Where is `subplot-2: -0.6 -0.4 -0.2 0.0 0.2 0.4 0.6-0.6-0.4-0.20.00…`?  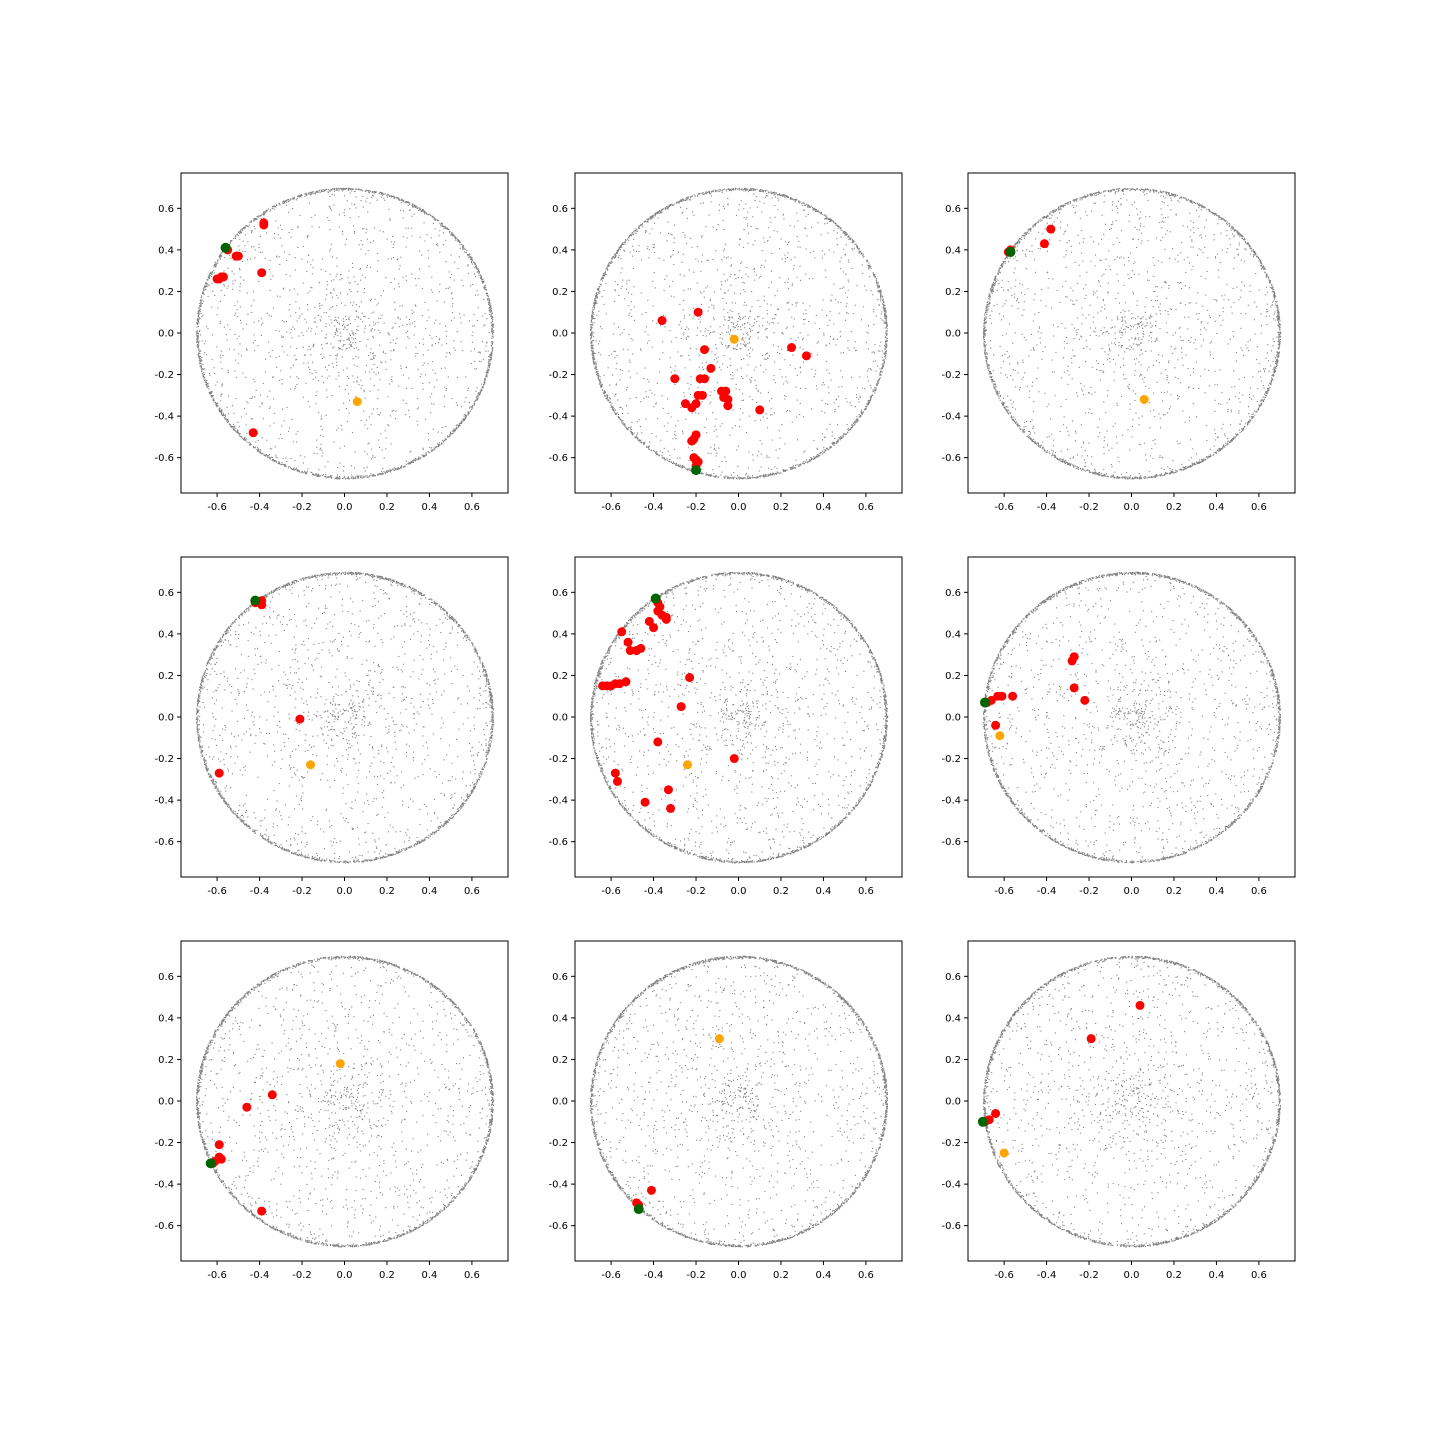 subplot-2: -0.6 -0.4 -0.2 0.0 0.2 0.4 0.6-0.6-0.4-0.20.00… is located at coordinates (725, 342).